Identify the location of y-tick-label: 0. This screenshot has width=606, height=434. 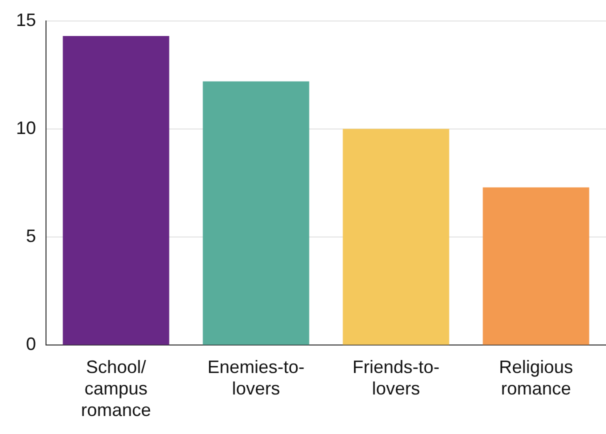
(31, 344).